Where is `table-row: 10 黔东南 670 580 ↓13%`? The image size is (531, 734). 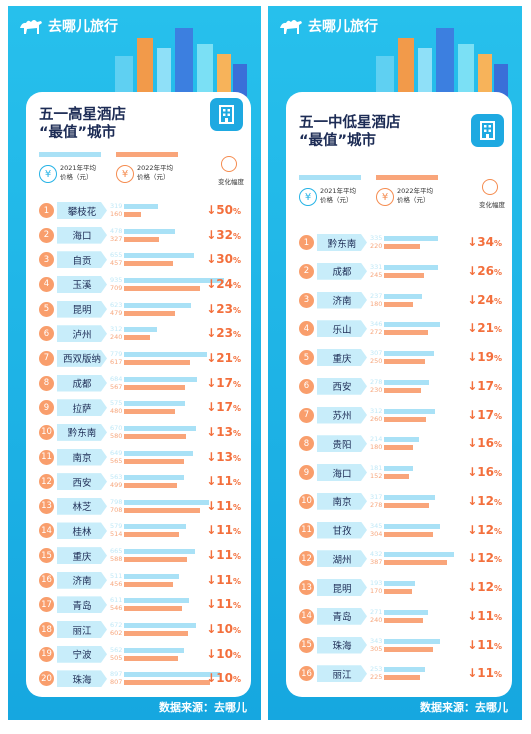 table-row: 10 黔东南 670 580 ↓13% is located at coordinates (138, 432).